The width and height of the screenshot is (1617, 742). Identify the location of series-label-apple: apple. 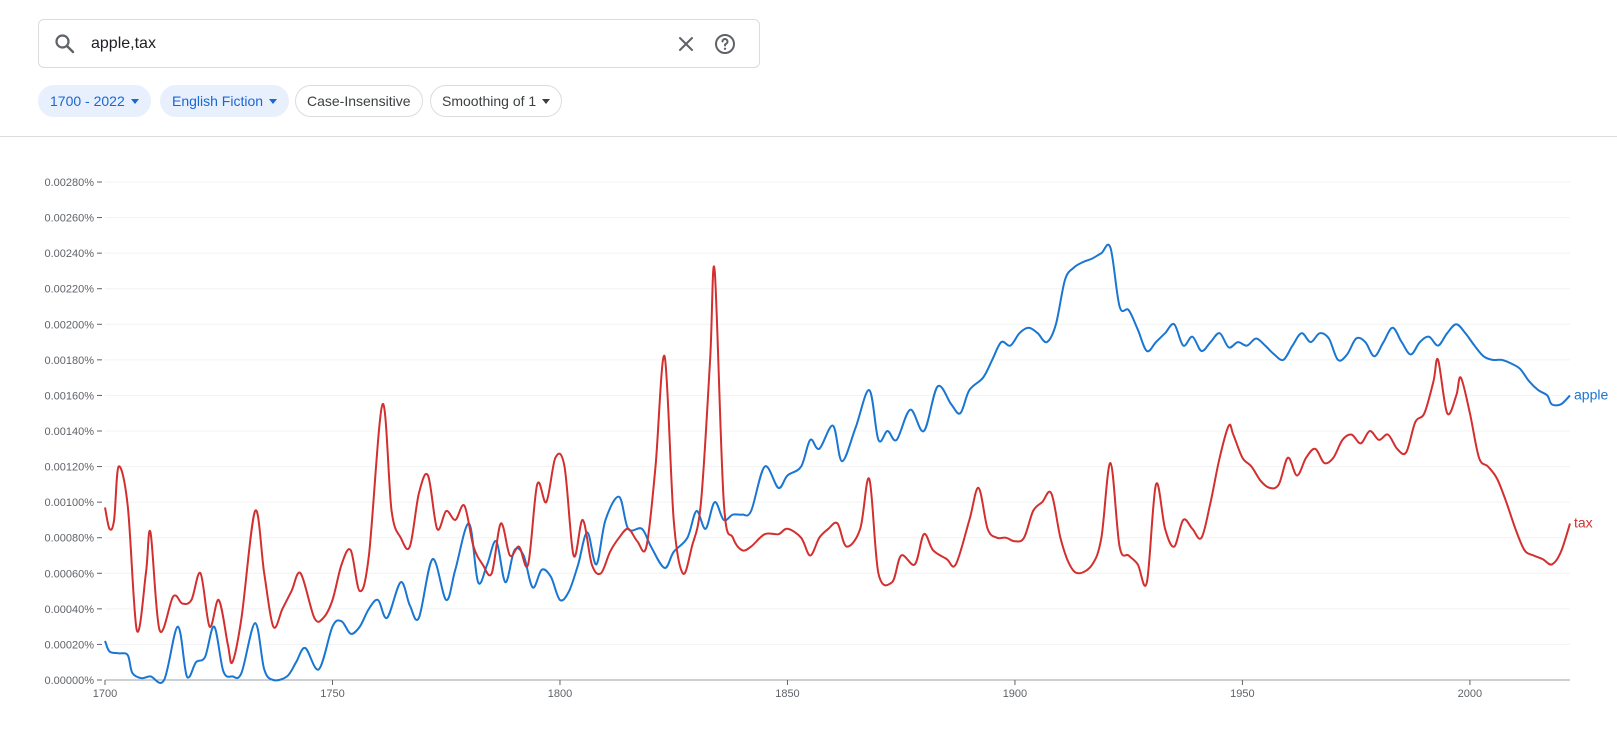
(1591, 394).